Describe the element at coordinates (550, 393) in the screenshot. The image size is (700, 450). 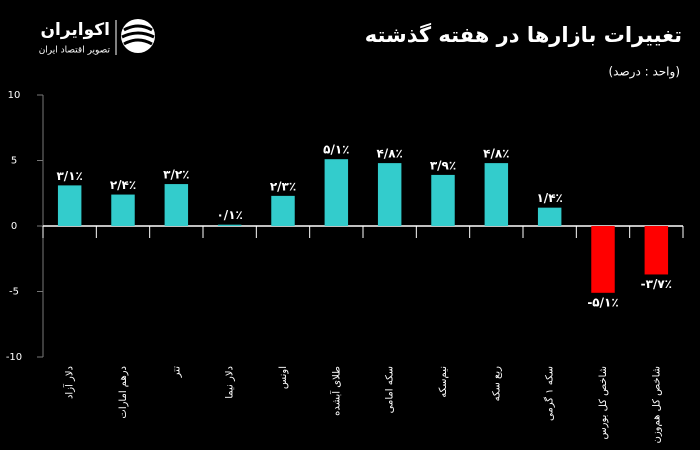
I see `x-tick-label: سکه ۱ گرمی` at that location.